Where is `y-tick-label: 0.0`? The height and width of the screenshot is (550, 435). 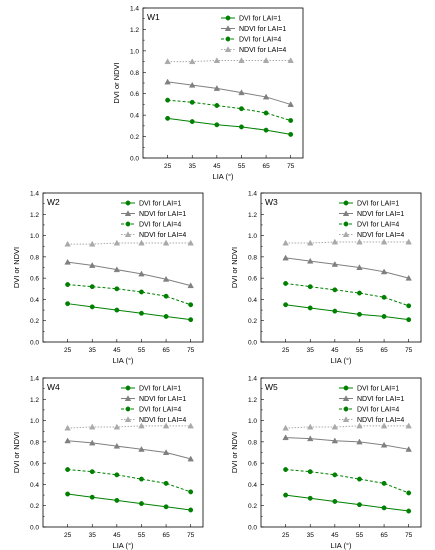
y-tick-label: 0.0 is located at coordinates (34, 343).